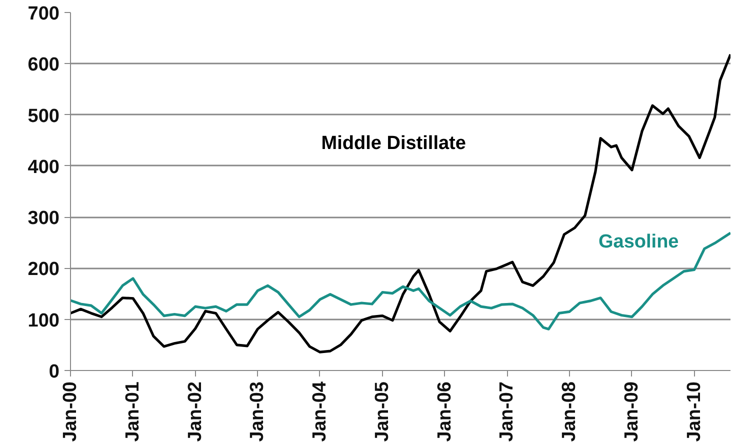 The image size is (734, 444). Describe the element at coordinates (44, 116) in the screenshot. I see `y-tick-label: 500` at that location.